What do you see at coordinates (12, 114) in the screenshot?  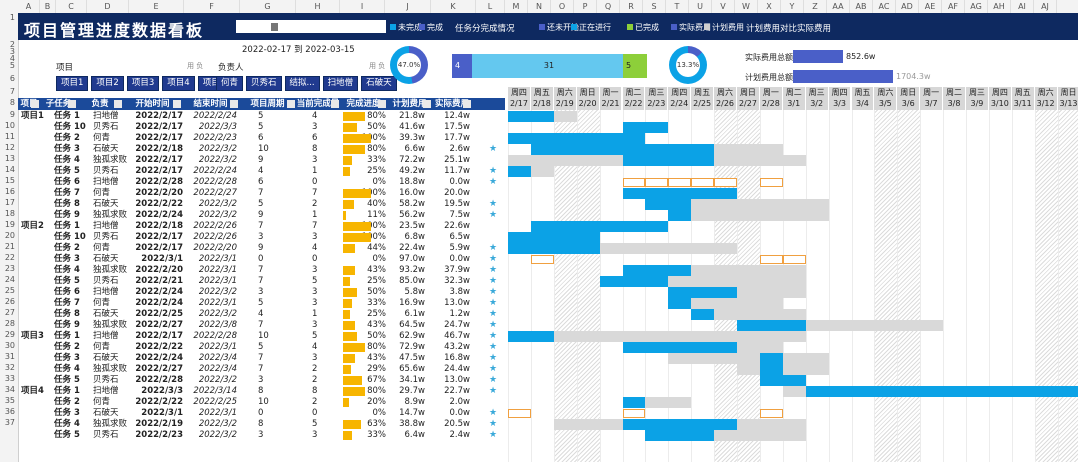 I see `row-header-9: 9` at bounding box center [12, 114].